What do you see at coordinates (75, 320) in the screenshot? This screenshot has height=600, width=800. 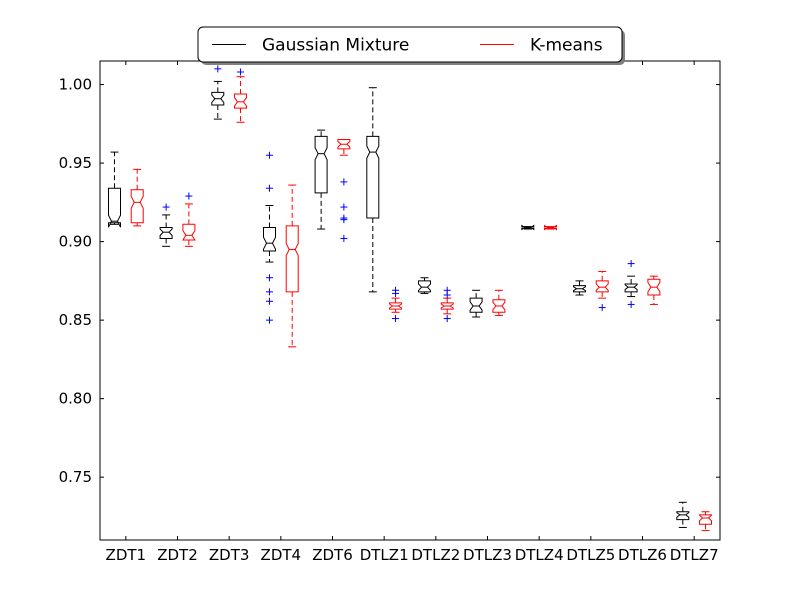 I see `y-tick-label: 0.85` at bounding box center [75, 320].